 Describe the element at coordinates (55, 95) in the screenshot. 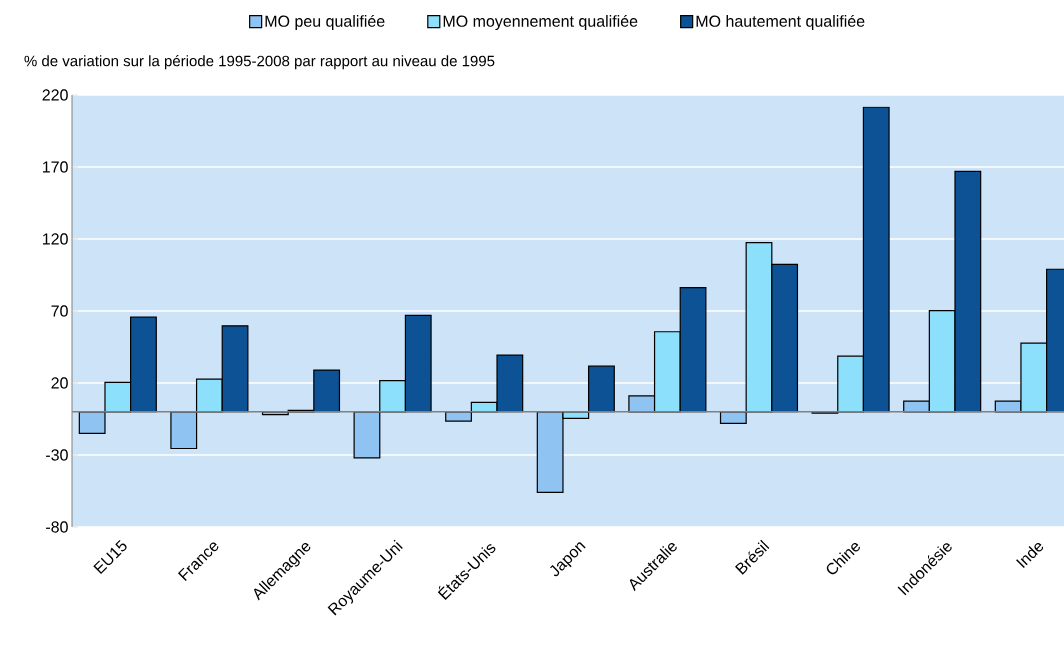

I see `y-tick-label: 220` at that location.